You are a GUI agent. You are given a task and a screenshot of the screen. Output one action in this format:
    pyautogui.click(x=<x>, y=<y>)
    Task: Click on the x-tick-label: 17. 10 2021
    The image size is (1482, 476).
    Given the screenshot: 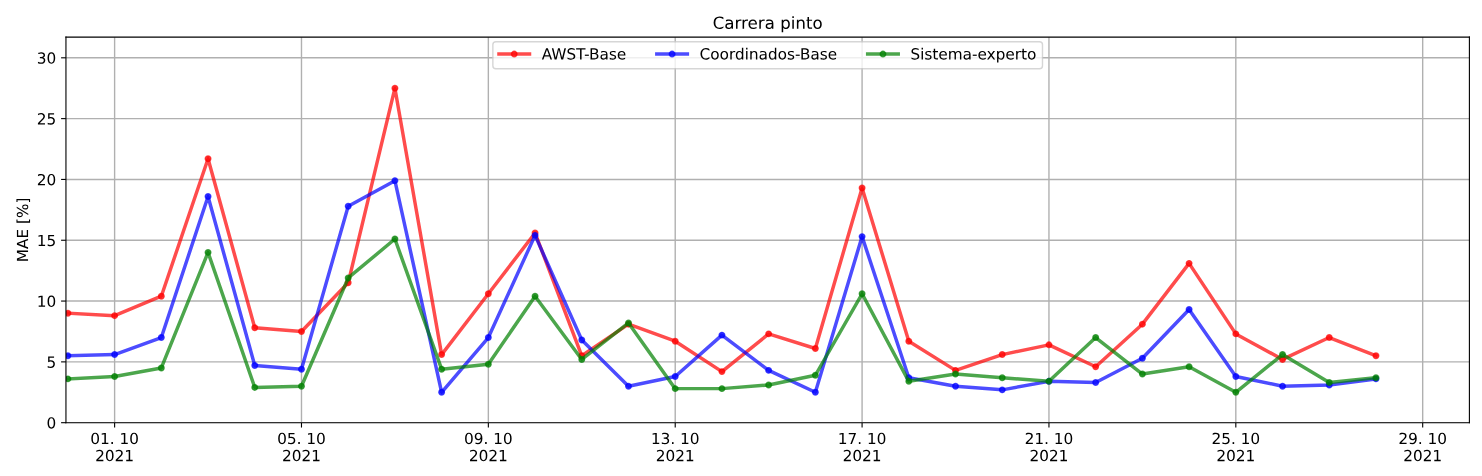 What is the action you would take?
    pyautogui.click(x=862, y=447)
    